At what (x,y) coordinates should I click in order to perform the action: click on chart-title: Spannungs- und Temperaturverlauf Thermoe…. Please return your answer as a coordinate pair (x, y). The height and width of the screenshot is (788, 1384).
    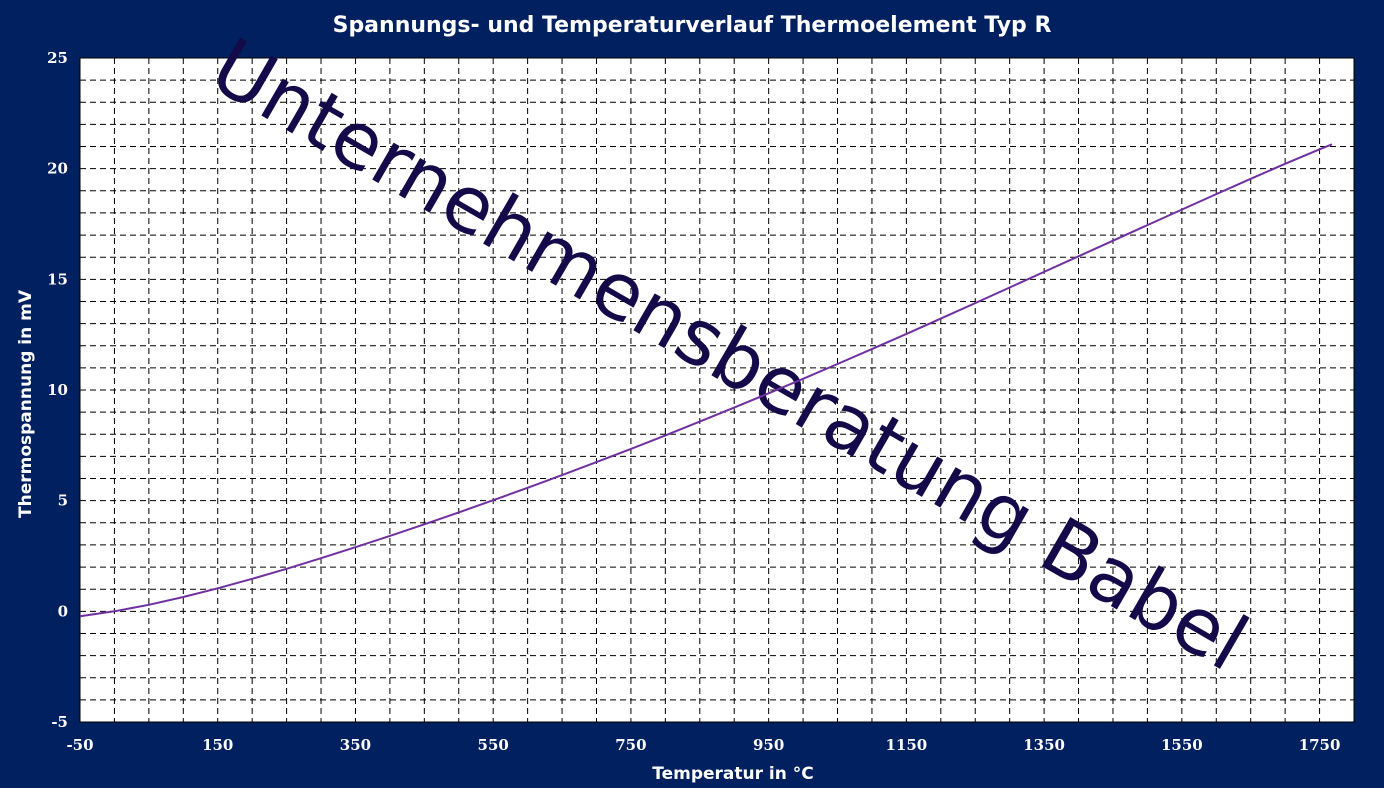
    Looking at the image, I should click on (692, 25).